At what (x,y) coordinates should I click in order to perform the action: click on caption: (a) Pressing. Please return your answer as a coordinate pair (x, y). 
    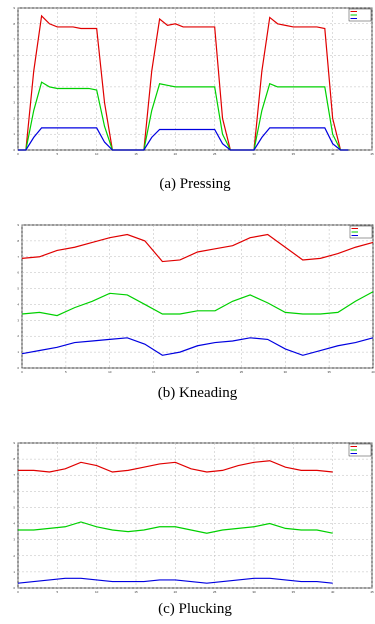
    Looking at the image, I should click on (195, 184).